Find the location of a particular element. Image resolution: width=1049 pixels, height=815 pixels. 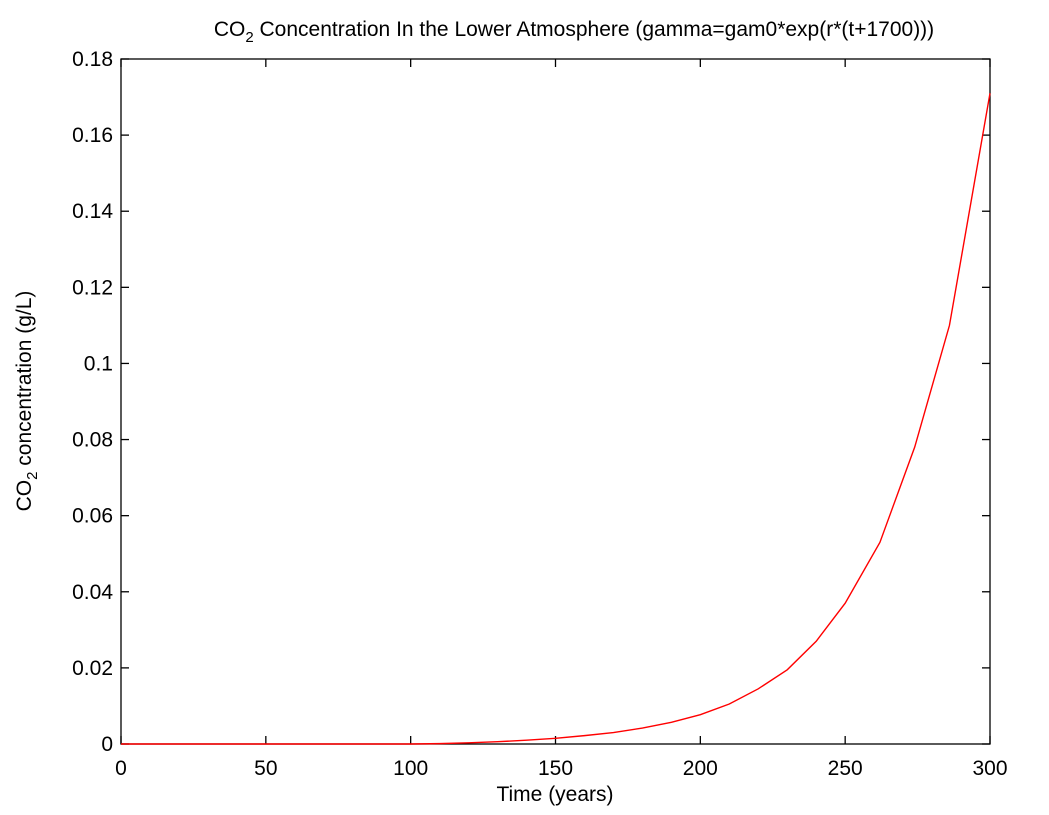

y-tick-label: 0 is located at coordinates (107, 744).